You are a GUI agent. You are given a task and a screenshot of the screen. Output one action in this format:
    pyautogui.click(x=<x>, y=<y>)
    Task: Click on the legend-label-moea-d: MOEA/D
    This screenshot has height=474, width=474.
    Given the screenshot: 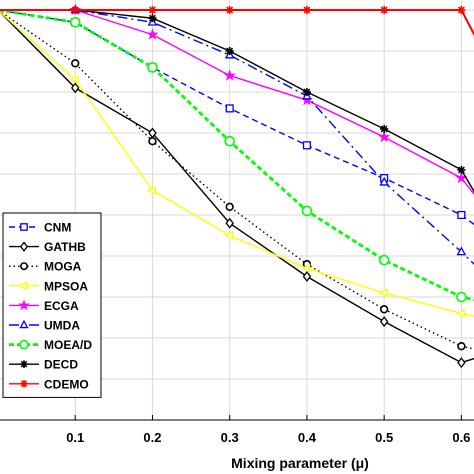 What is the action you would take?
    pyautogui.click(x=68, y=345)
    